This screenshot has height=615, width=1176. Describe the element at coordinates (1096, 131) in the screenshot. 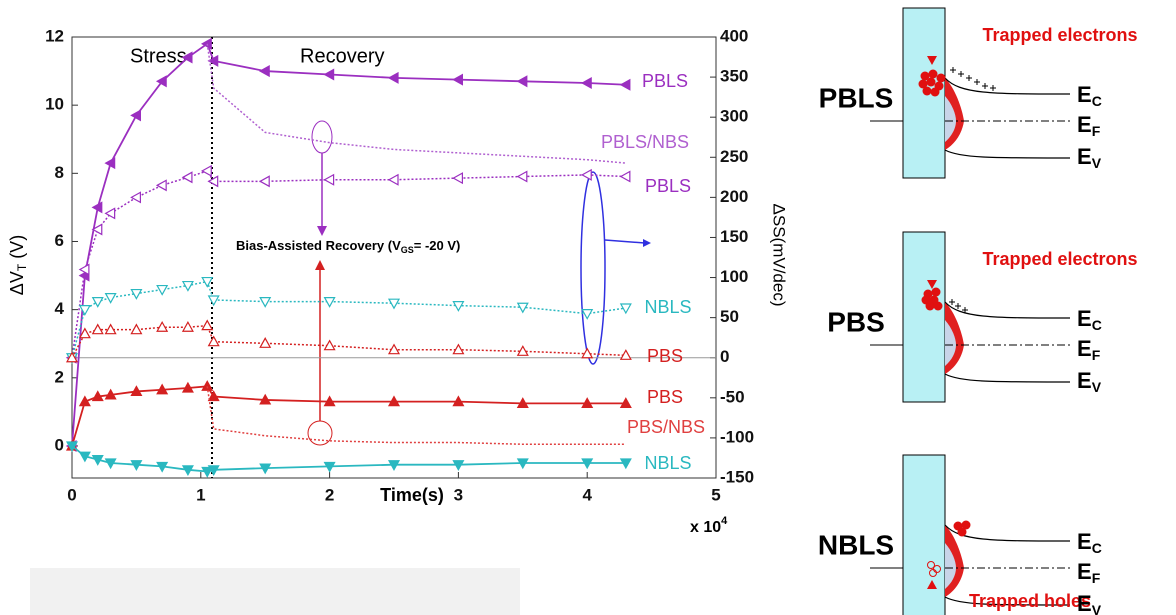

I see `energy-level-subscript: F` at that location.